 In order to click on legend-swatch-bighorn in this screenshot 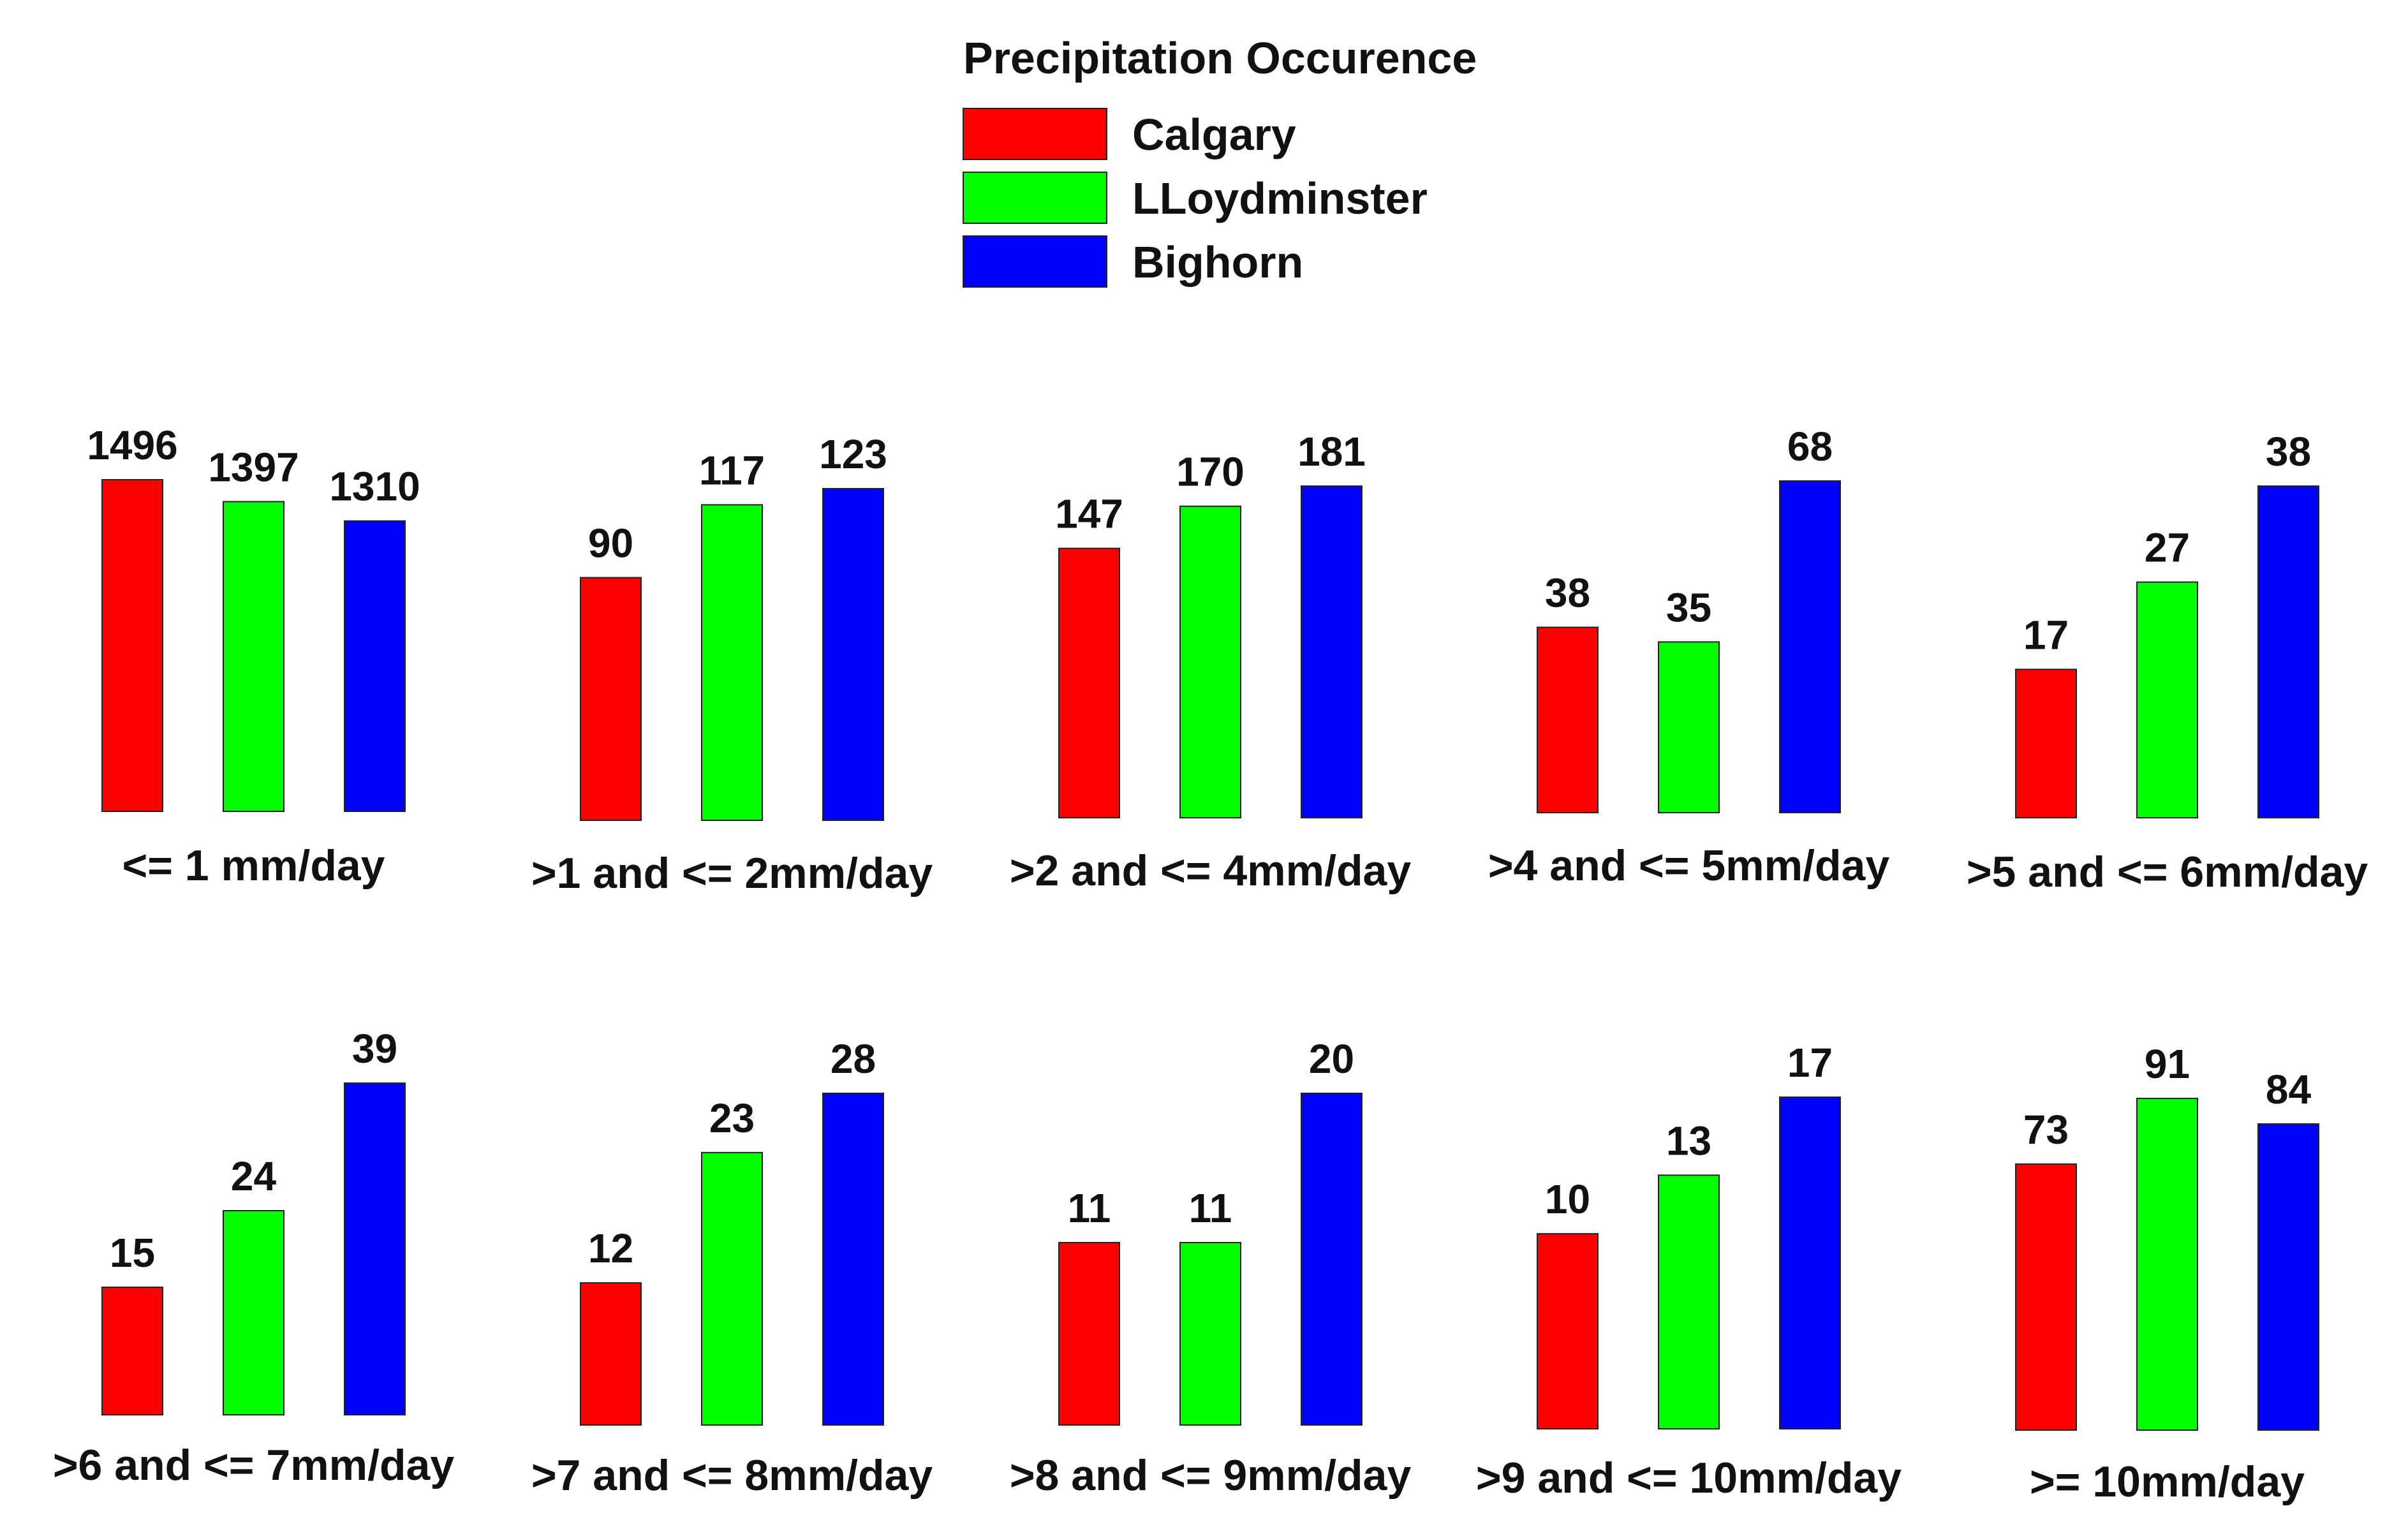, I will do `click(1035, 261)`.